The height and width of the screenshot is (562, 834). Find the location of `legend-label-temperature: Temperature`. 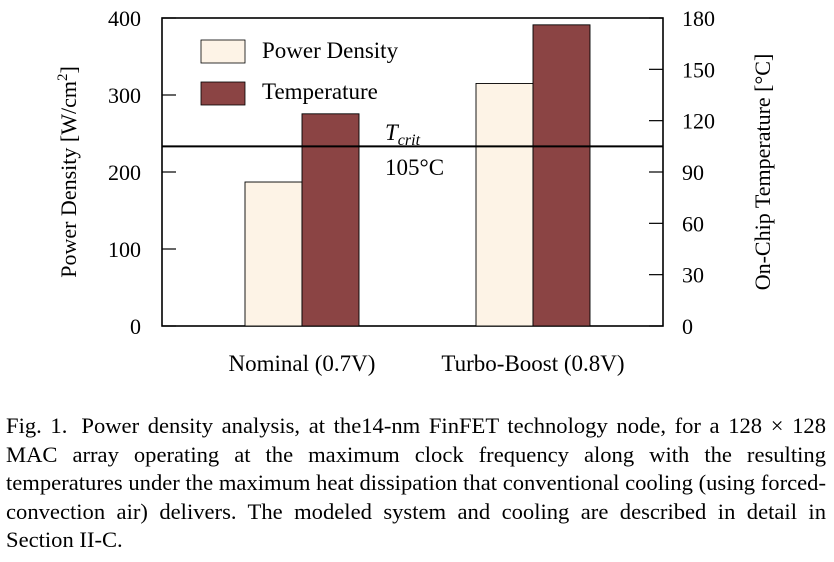

legend-label-temperature: Temperature is located at coordinates (320, 91).